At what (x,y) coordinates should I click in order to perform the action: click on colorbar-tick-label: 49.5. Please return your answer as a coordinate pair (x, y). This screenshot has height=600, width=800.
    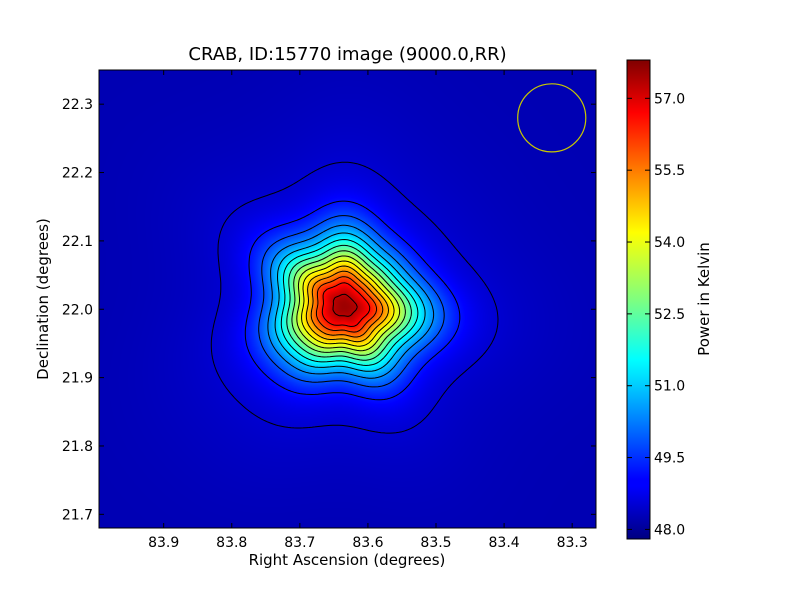
    Looking at the image, I should click on (669, 459).